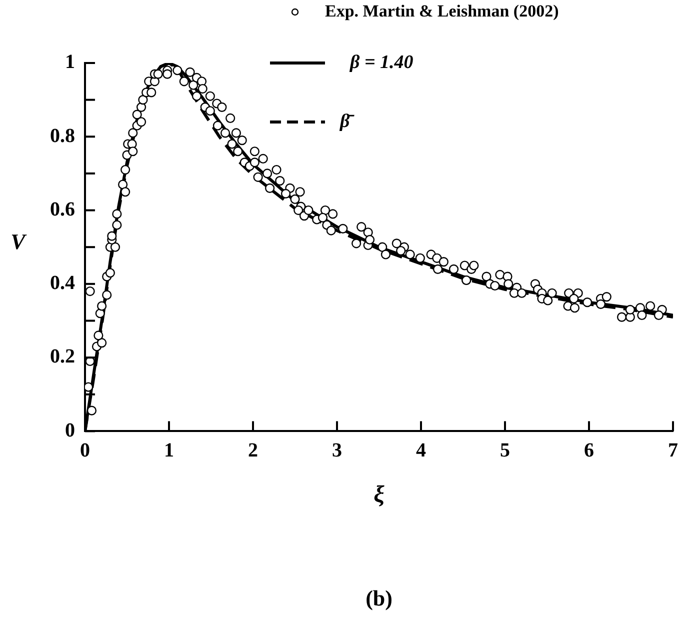 This screenshot has width=686, height=642. Describe the element at coordinates (505, 450) in the screenshot. I see `x-tick-label: 5` at that location.